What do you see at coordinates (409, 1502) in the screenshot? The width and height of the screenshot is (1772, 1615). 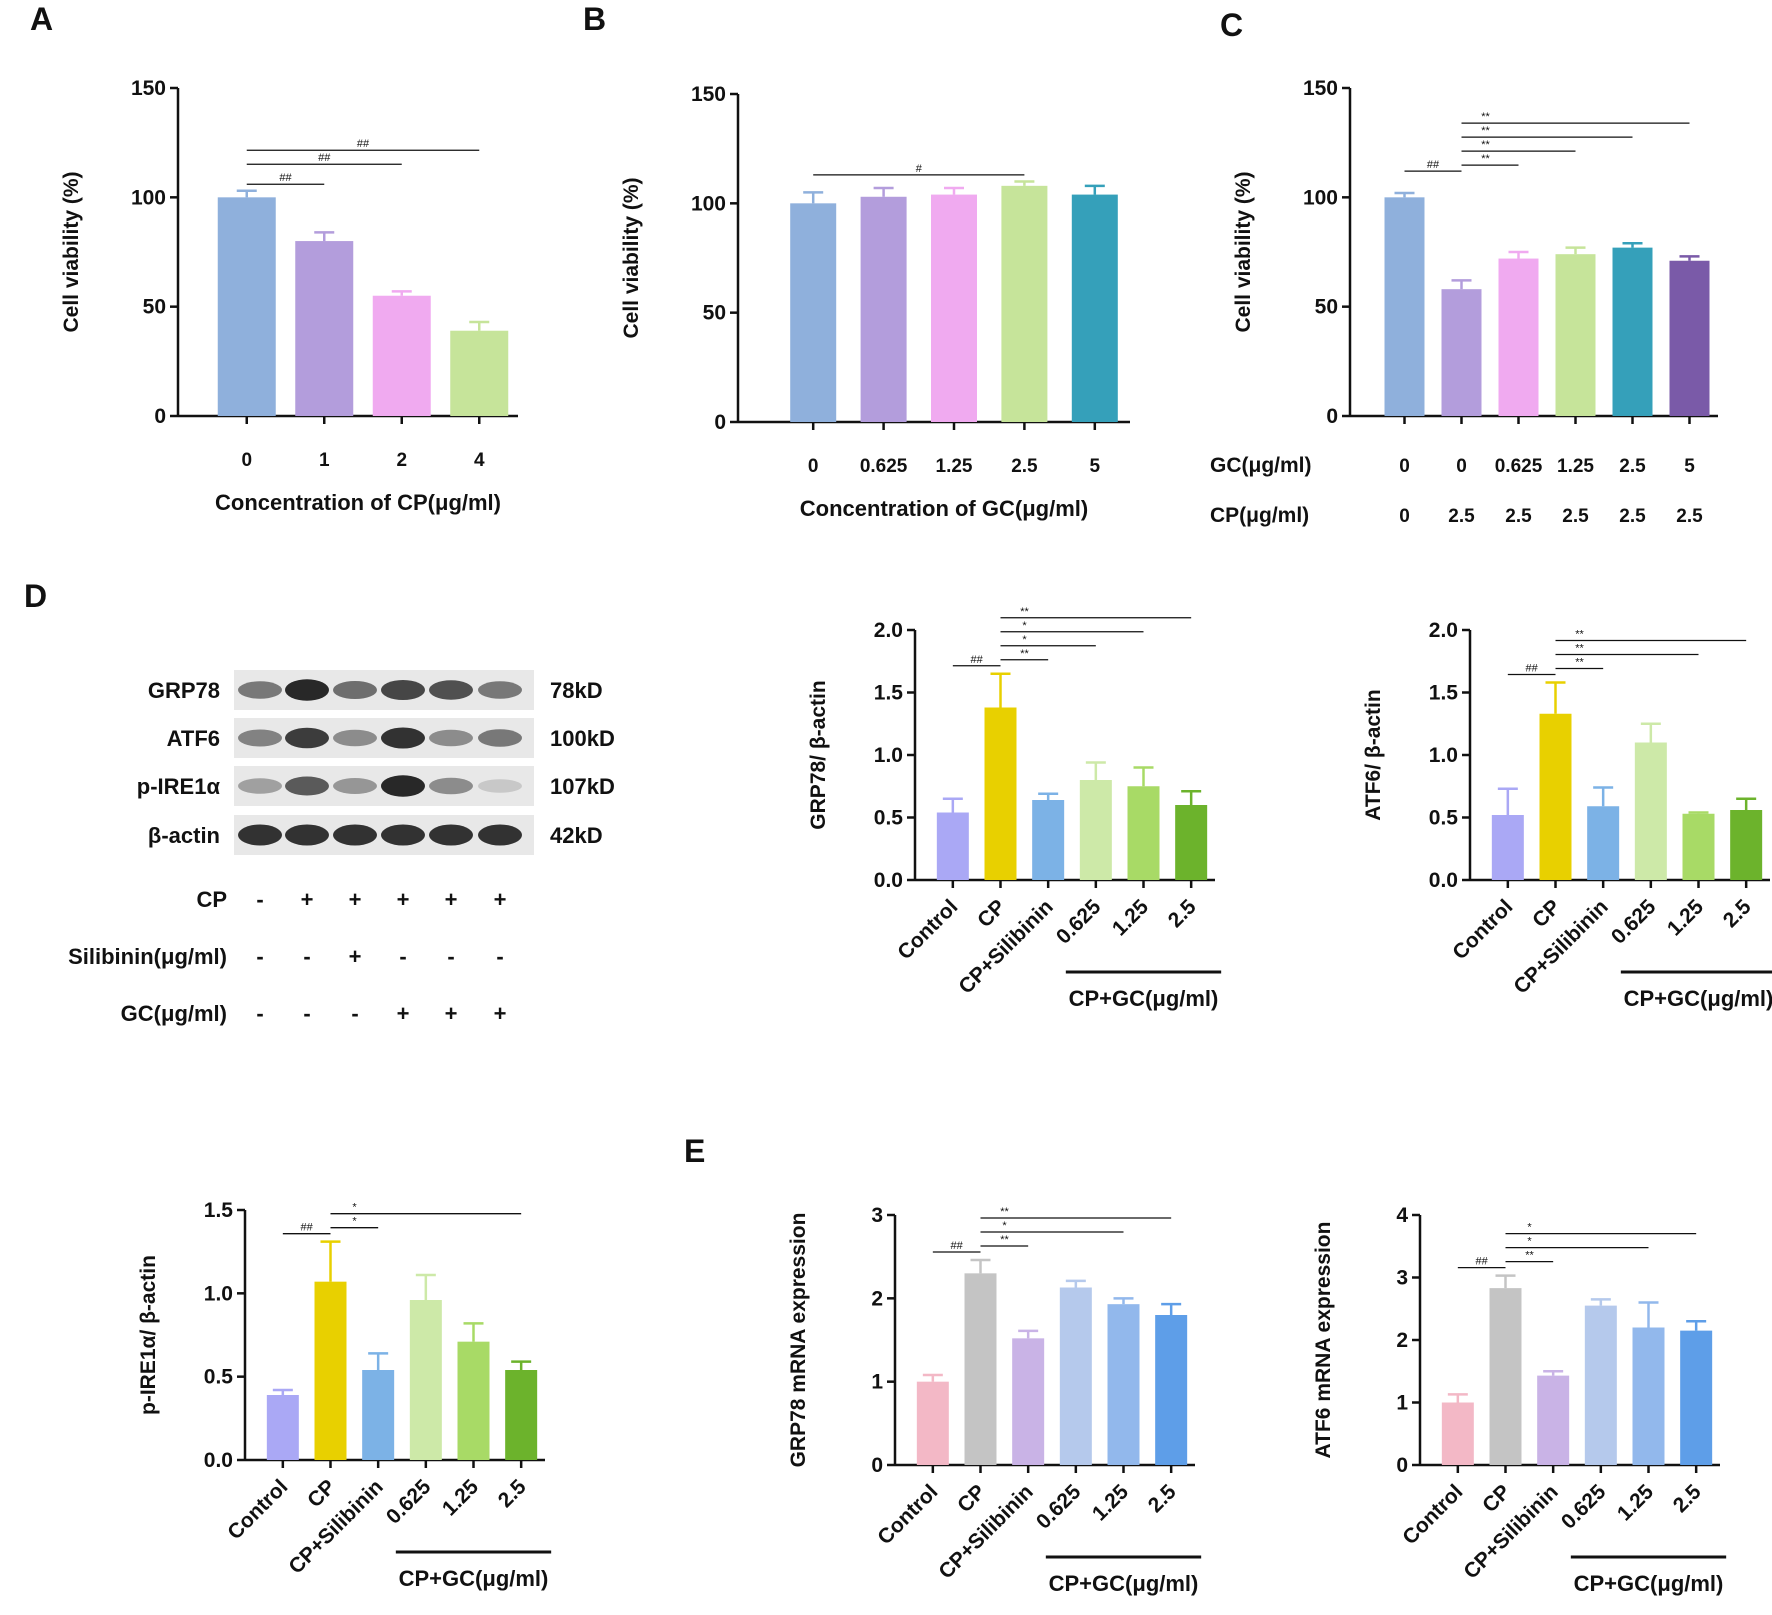 I see `x-tick-label: 0.625` at bounding box center [409, 1502].